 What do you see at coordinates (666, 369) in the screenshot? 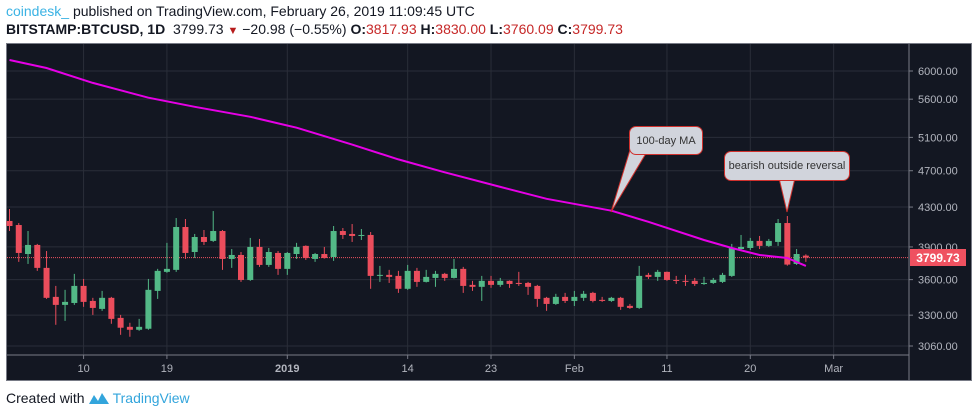
I see `x-tick-label: 11` at bounding box center [666, 369].